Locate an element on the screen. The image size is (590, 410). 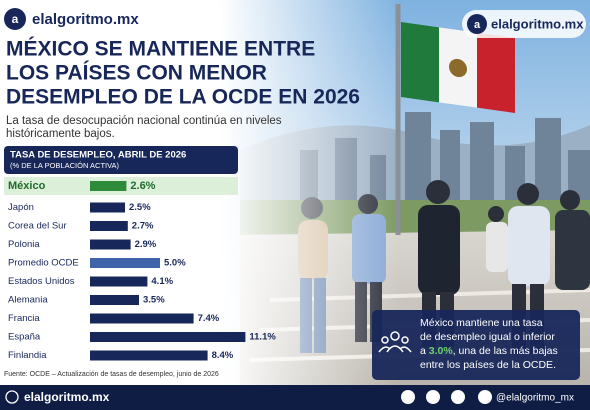
chart-title: TASA DE DESEMPLEO, ABRIL DE 2026 is located at coordinates (98, 155).